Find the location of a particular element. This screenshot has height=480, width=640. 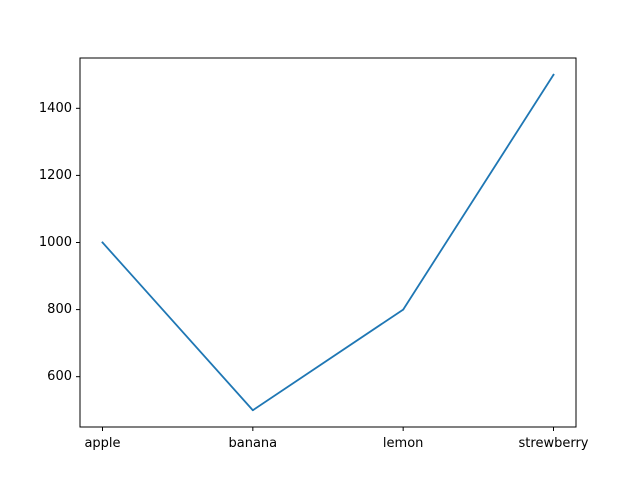

x-tick-label: banana is located at coordinates (253, 443).